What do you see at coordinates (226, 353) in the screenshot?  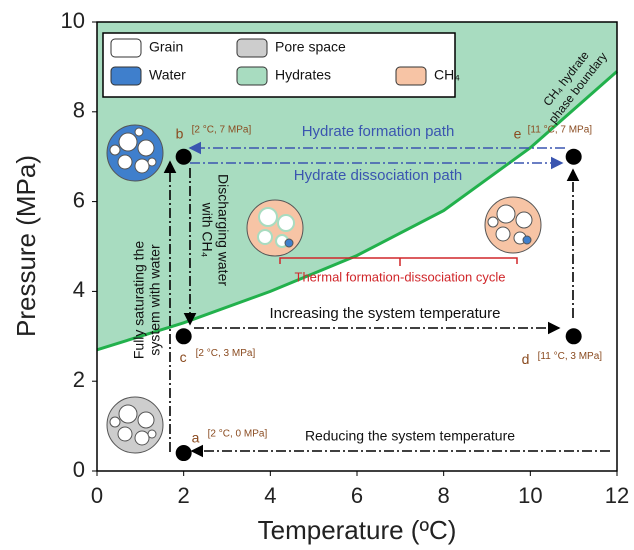 I see `point-coords: [2 °C, 3 MPa]` at bounding box center [226, 353].